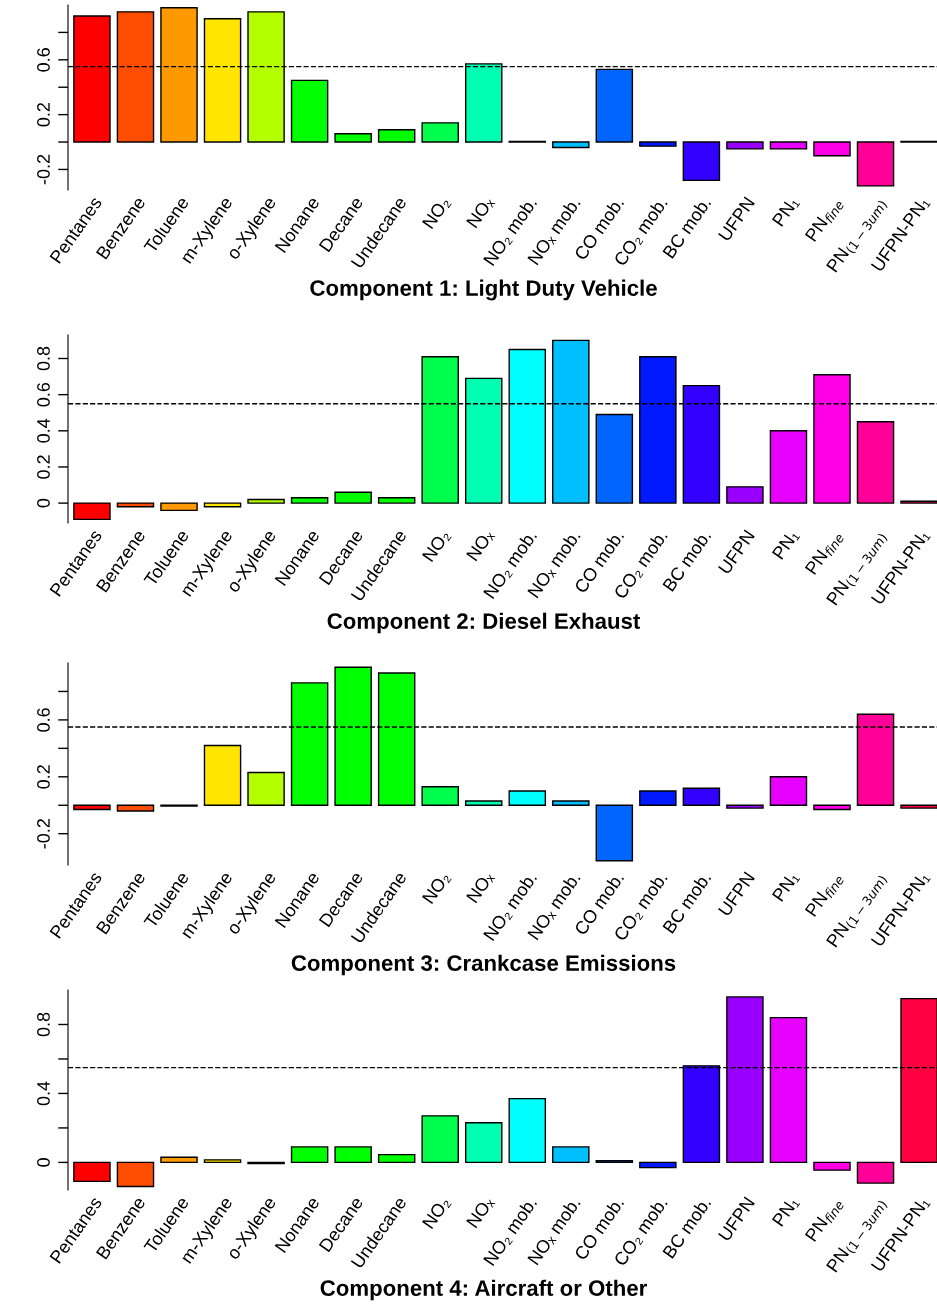 The image size is (937, 1311). I want to click on text: Component 4: Aircraft or Other, so click(483, 1290).